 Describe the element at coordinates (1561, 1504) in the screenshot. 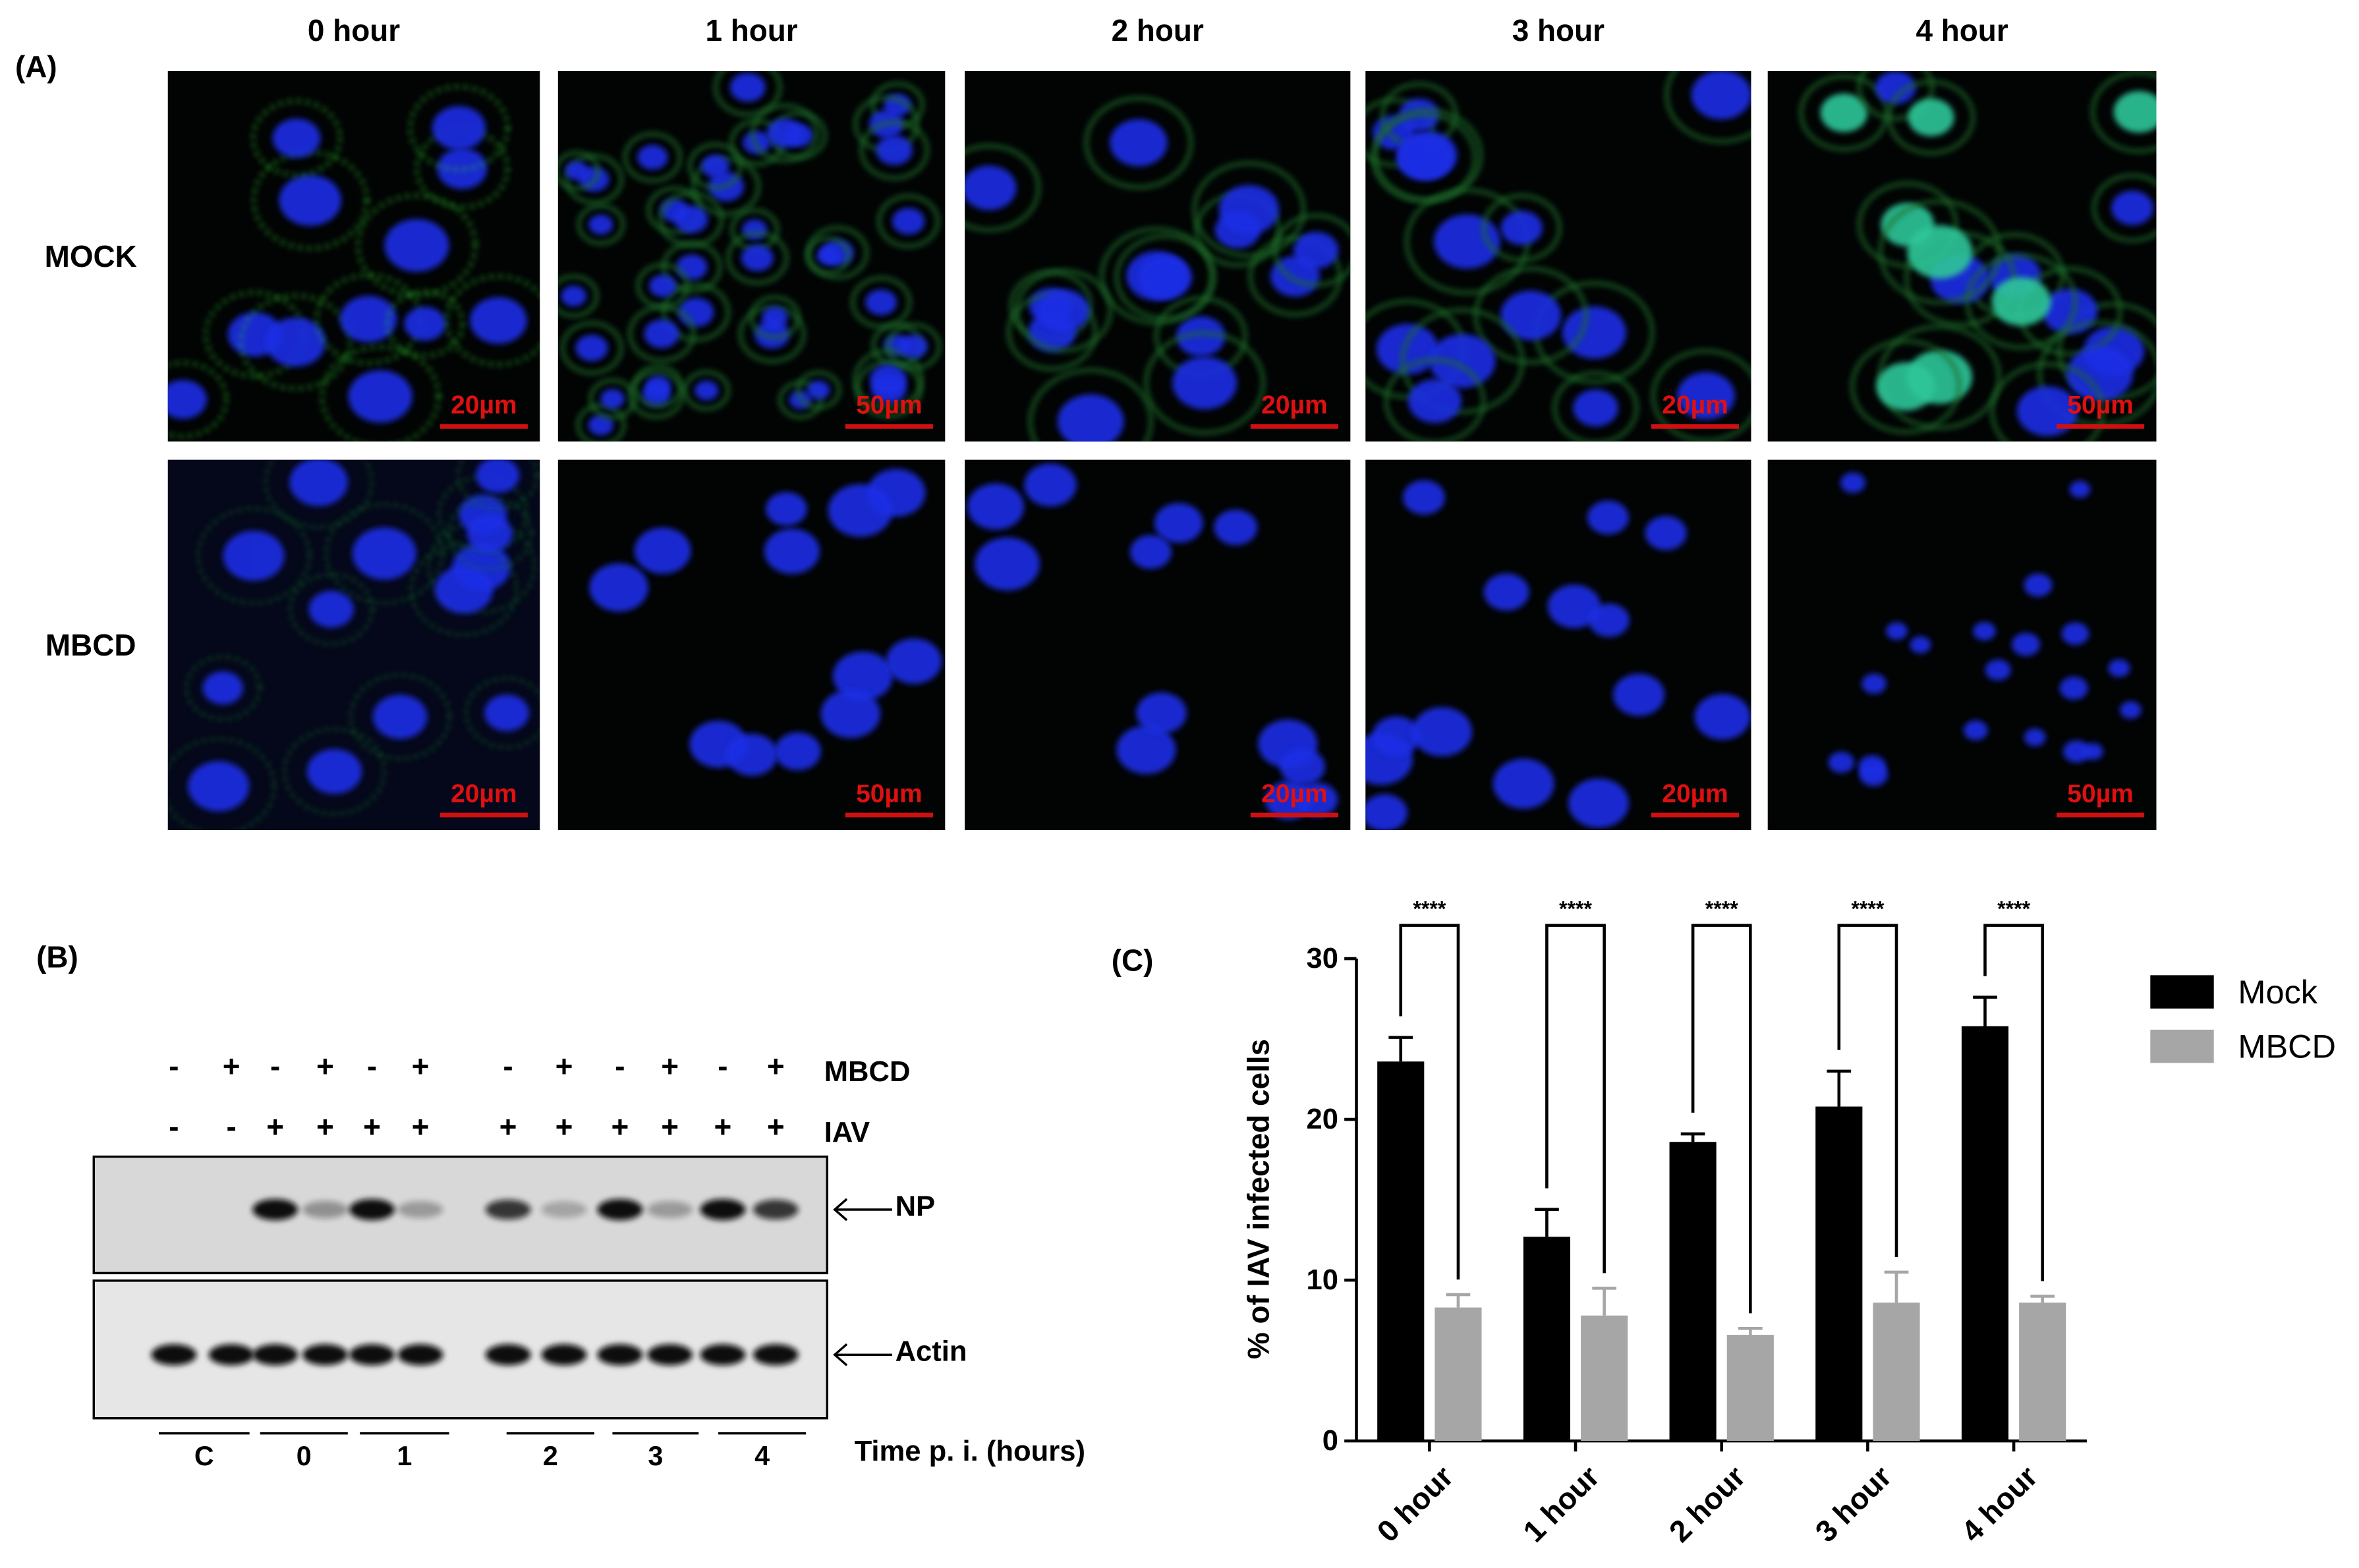

I see `x-tick-label: 1 hour` at that location.